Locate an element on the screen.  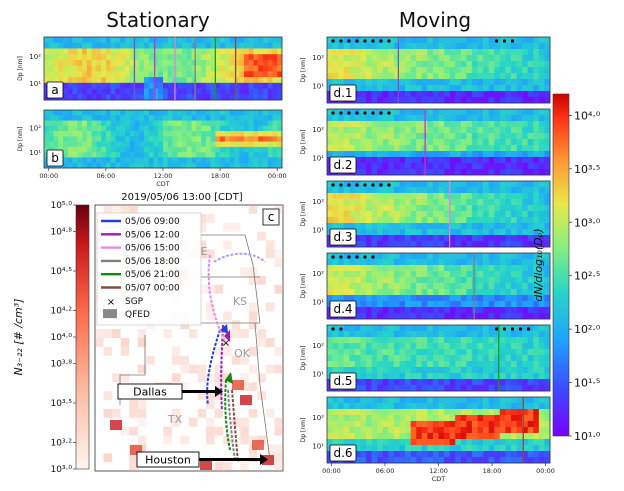
panel-label: d.4 is located at coordinates (342, 309).